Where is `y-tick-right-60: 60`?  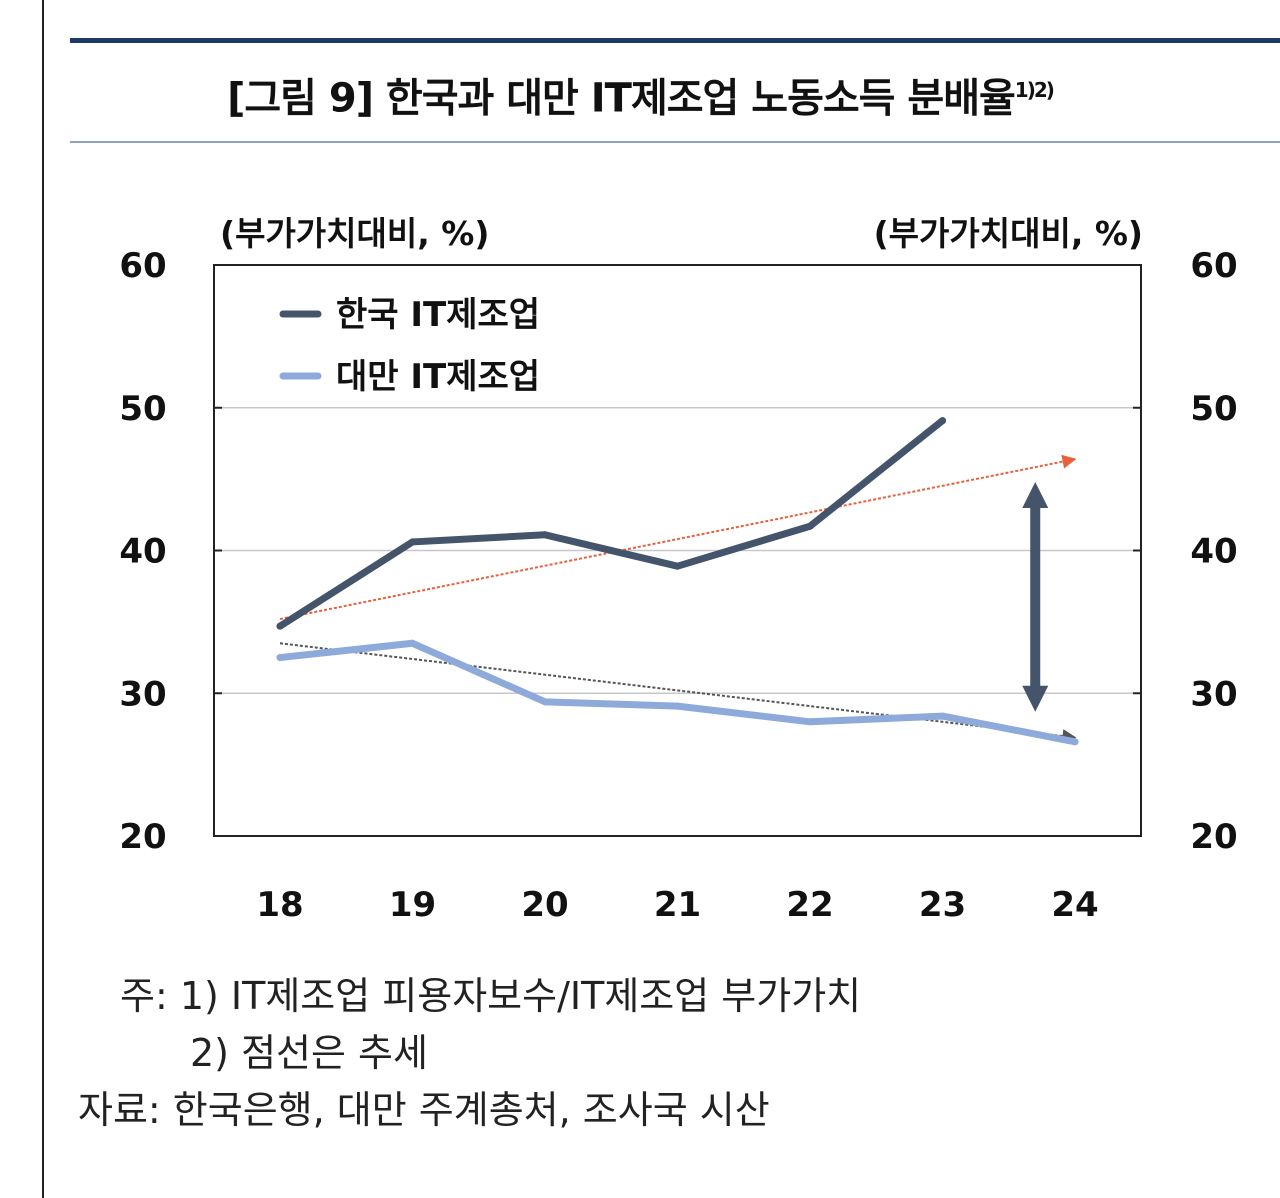 y-tick-right-60: 60 is located at coordinates (1213, 266).